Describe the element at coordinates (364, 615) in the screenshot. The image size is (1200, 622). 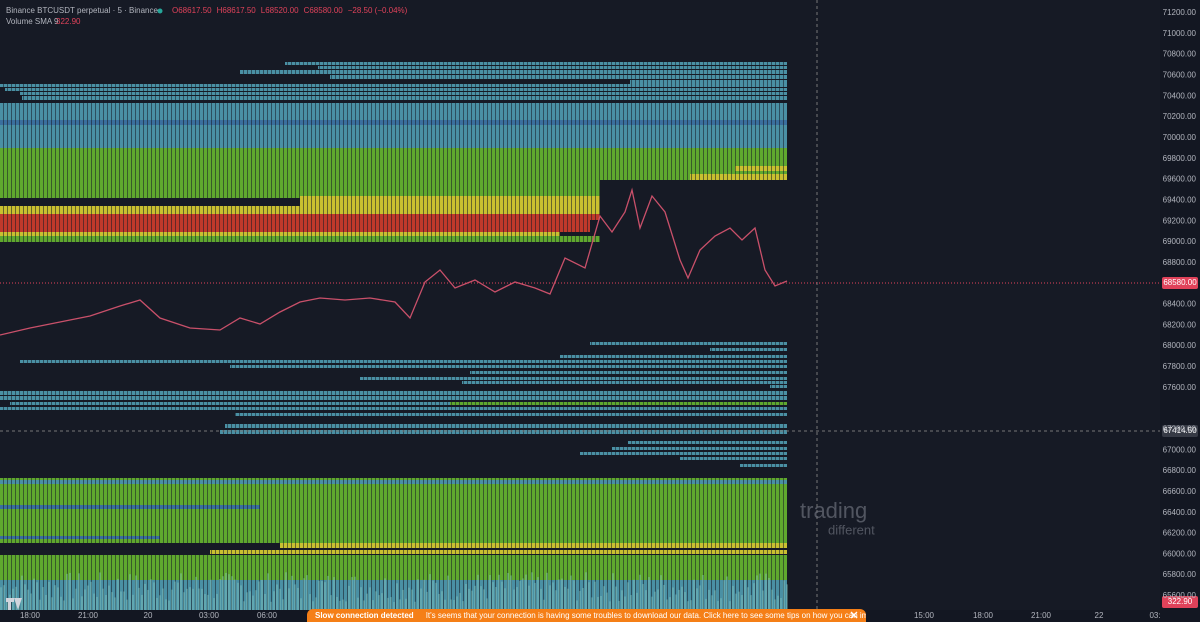
I see `toast-title: Slow connection detected` at that location.